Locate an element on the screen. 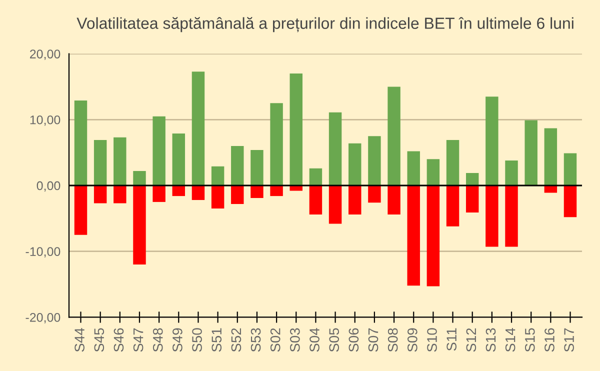 This screenshot has height=371, width=600. x-tick-label: S49 is located at coordinates (177, 340).